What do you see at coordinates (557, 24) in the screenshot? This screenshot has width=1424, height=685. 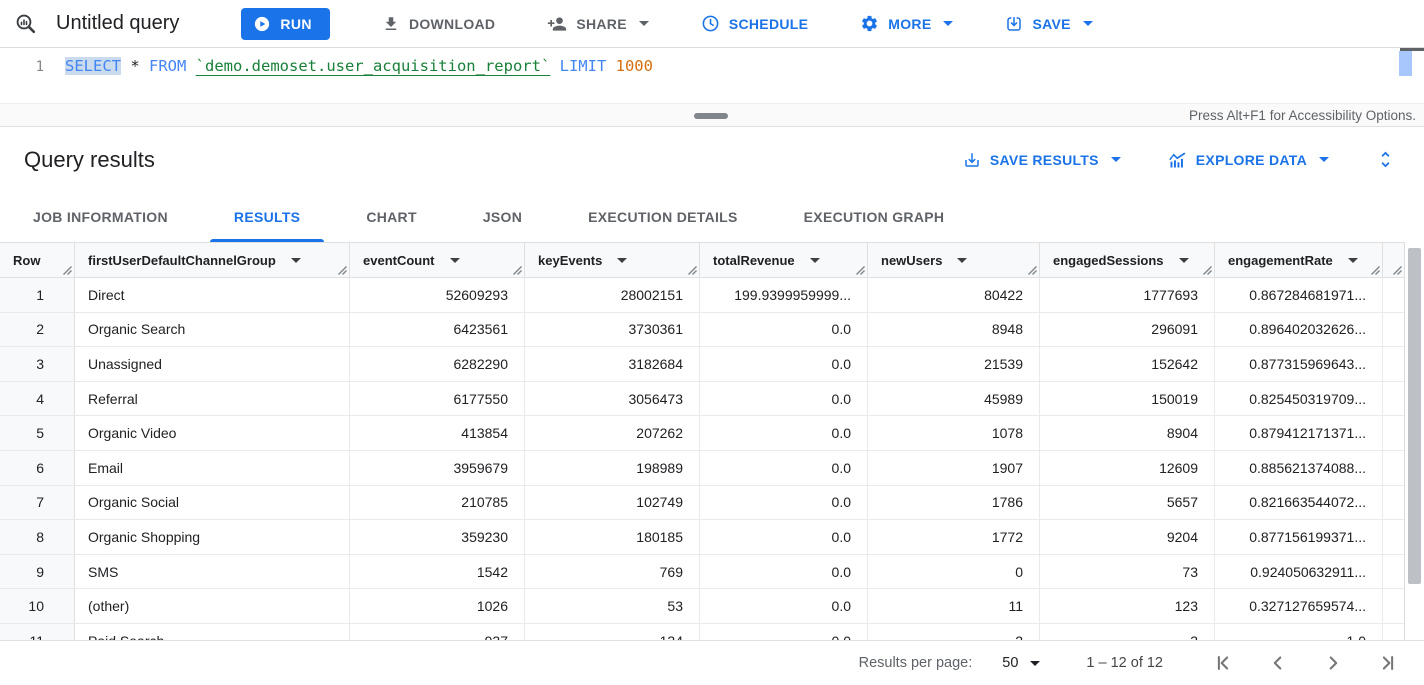 I see `person-add-icon` at bounding box center [557, 24].